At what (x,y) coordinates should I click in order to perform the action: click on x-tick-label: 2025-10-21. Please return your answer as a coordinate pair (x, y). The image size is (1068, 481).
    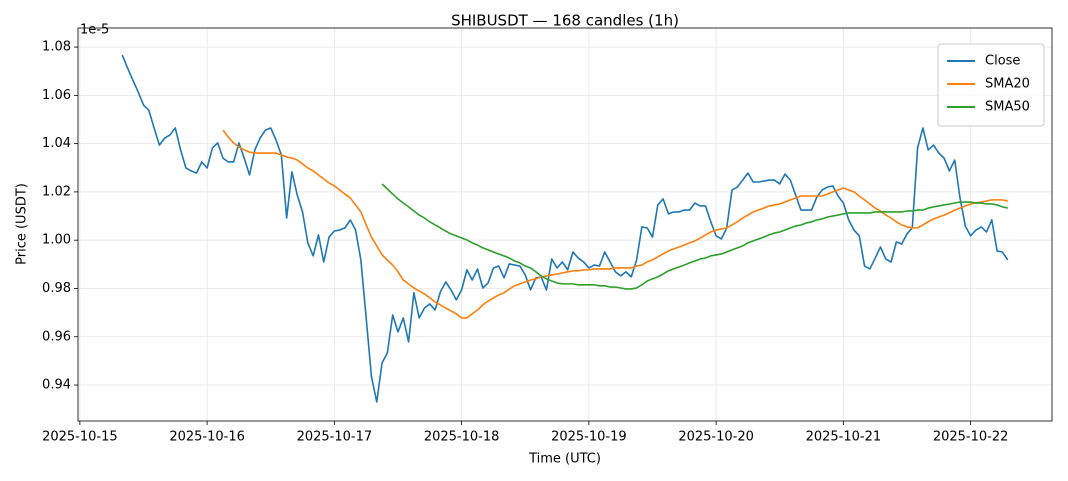
    Looking at the image, I should click on (844, 437).